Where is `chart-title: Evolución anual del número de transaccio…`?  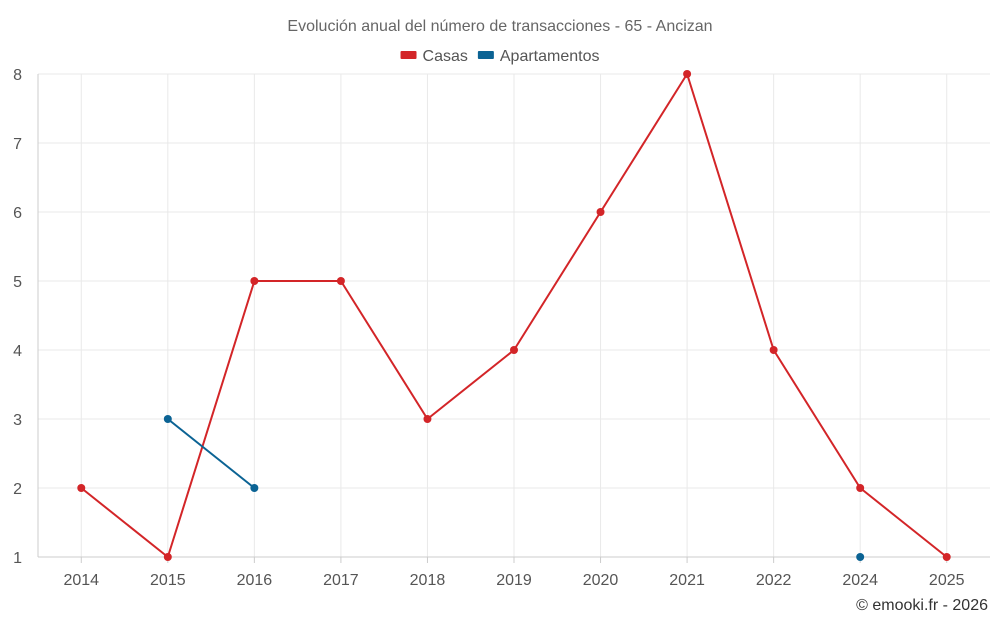 chart-title: Evolución anual del número de transaccio… is located at coordinates (499, 26).